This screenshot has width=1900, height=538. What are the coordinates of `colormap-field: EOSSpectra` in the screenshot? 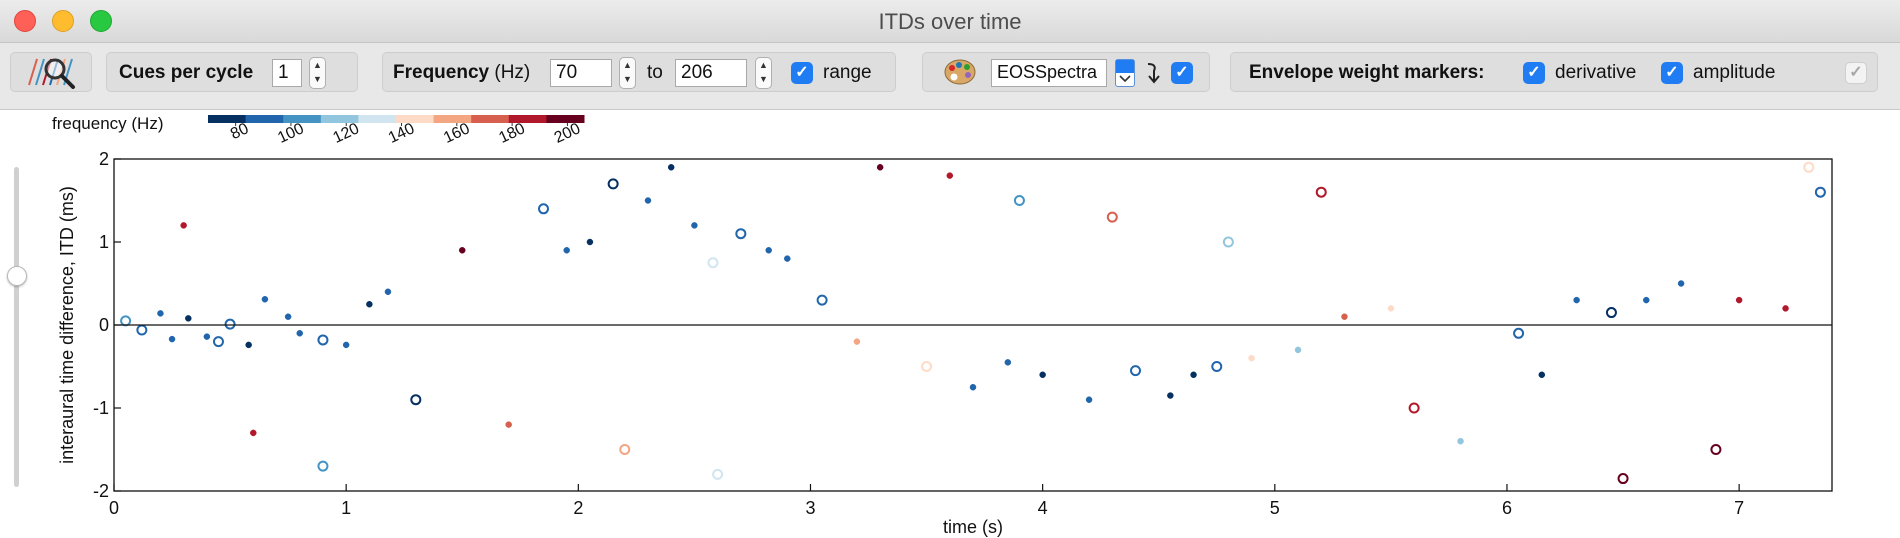 It's located at (1049, 73).